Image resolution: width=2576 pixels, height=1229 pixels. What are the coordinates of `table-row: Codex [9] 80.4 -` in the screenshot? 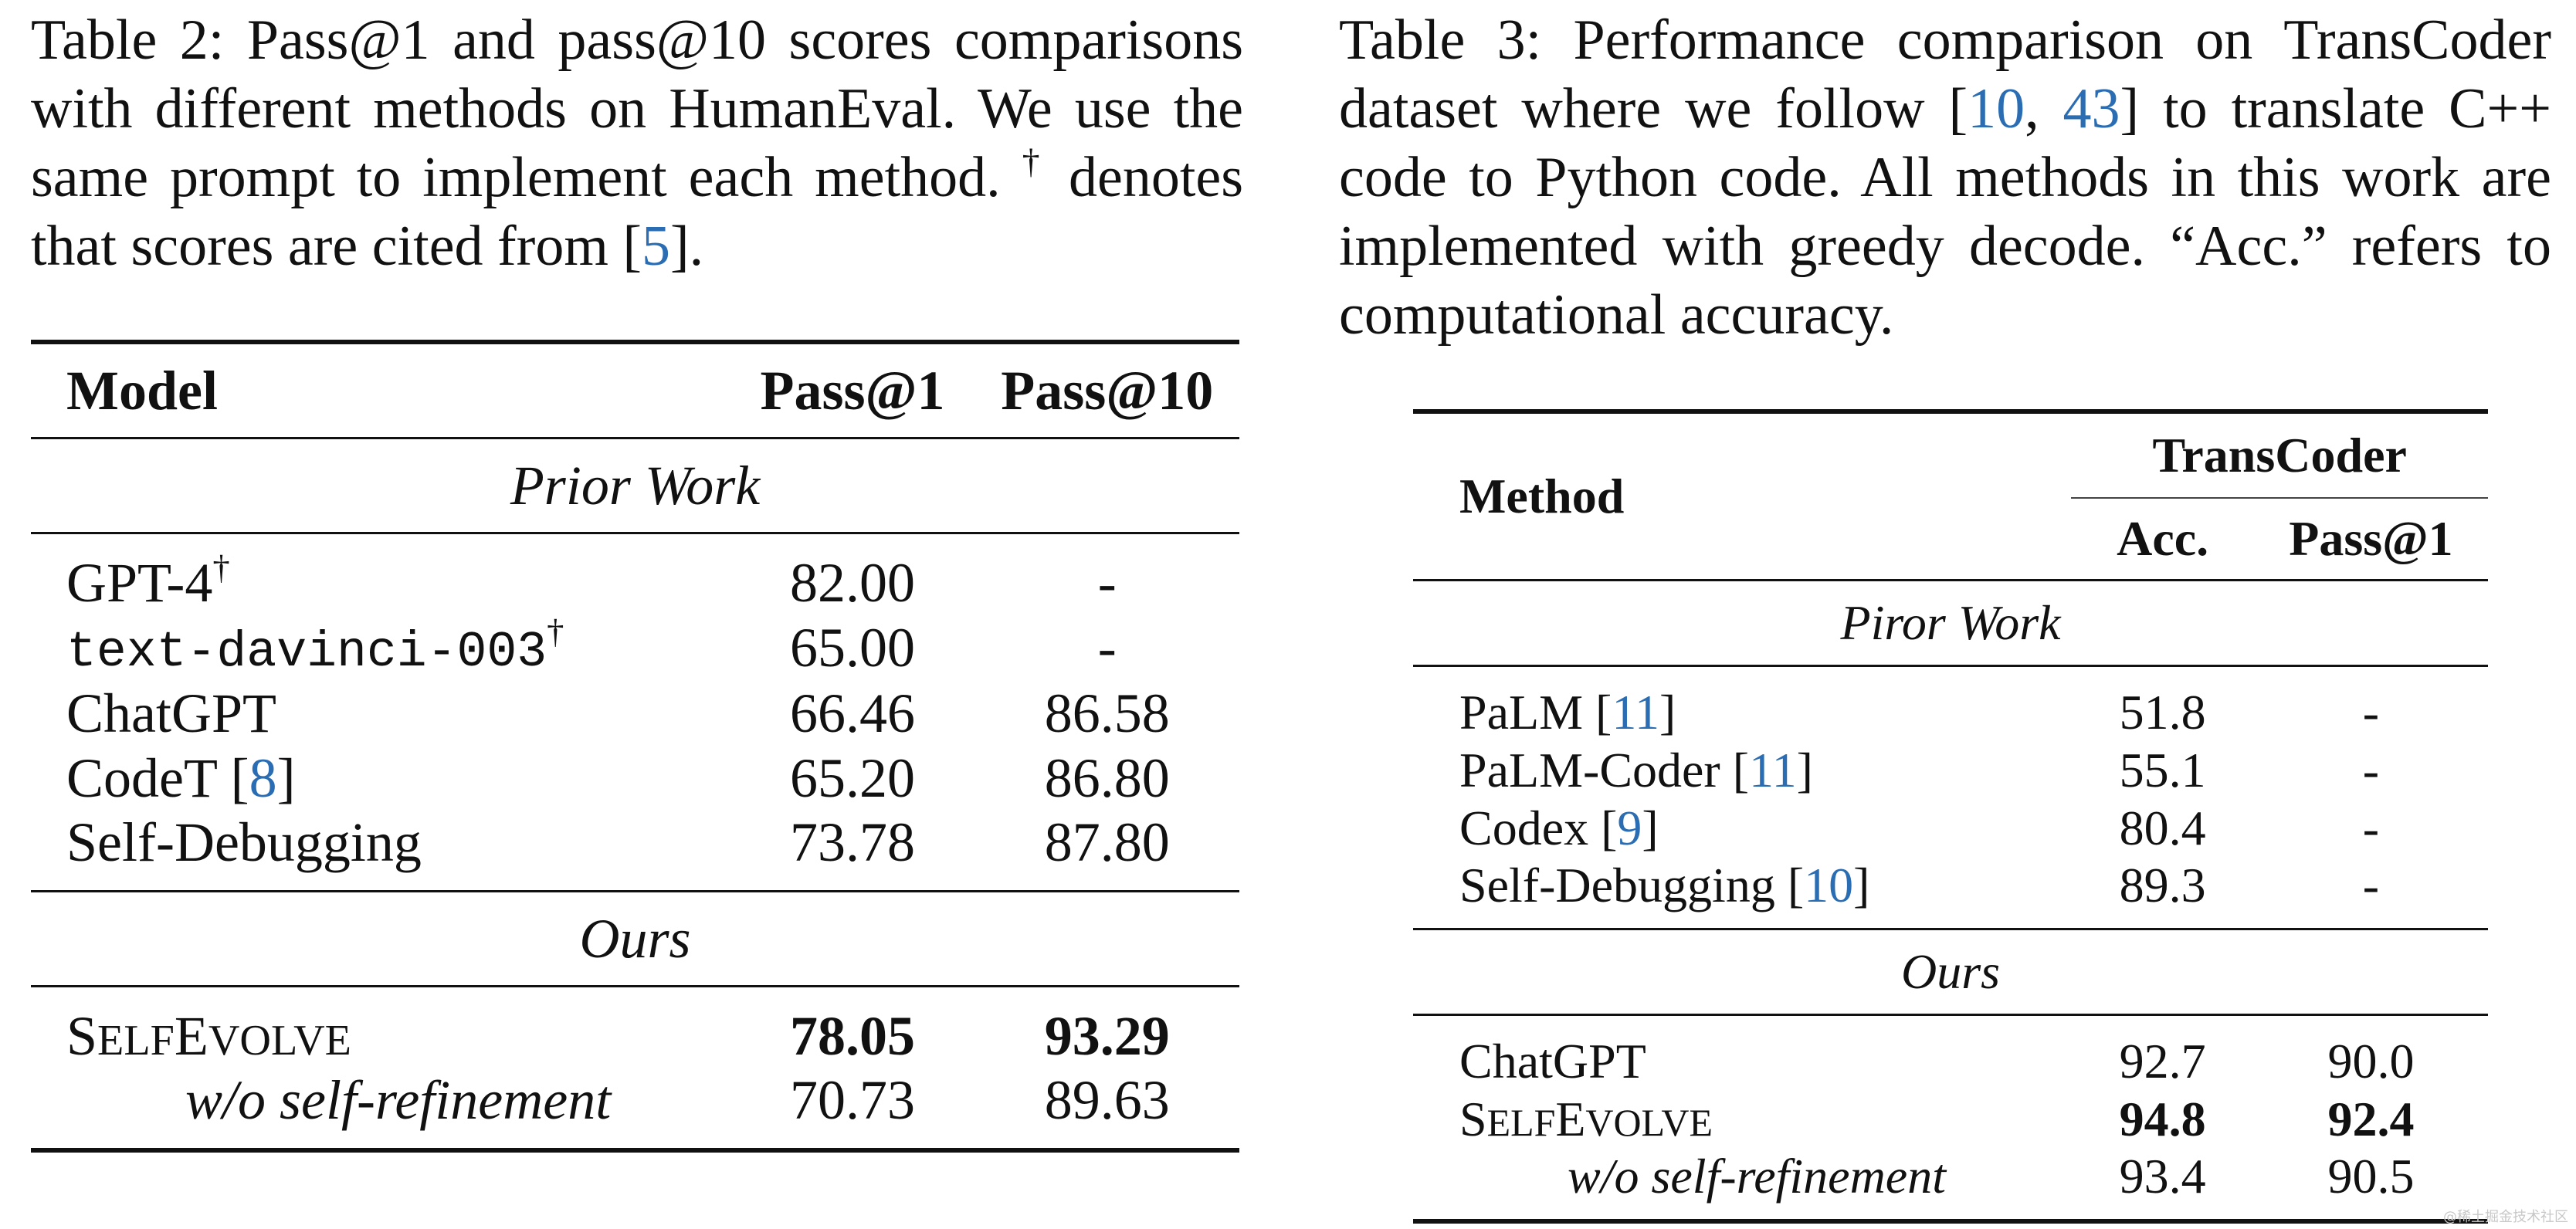 It's located at (1950, 828).